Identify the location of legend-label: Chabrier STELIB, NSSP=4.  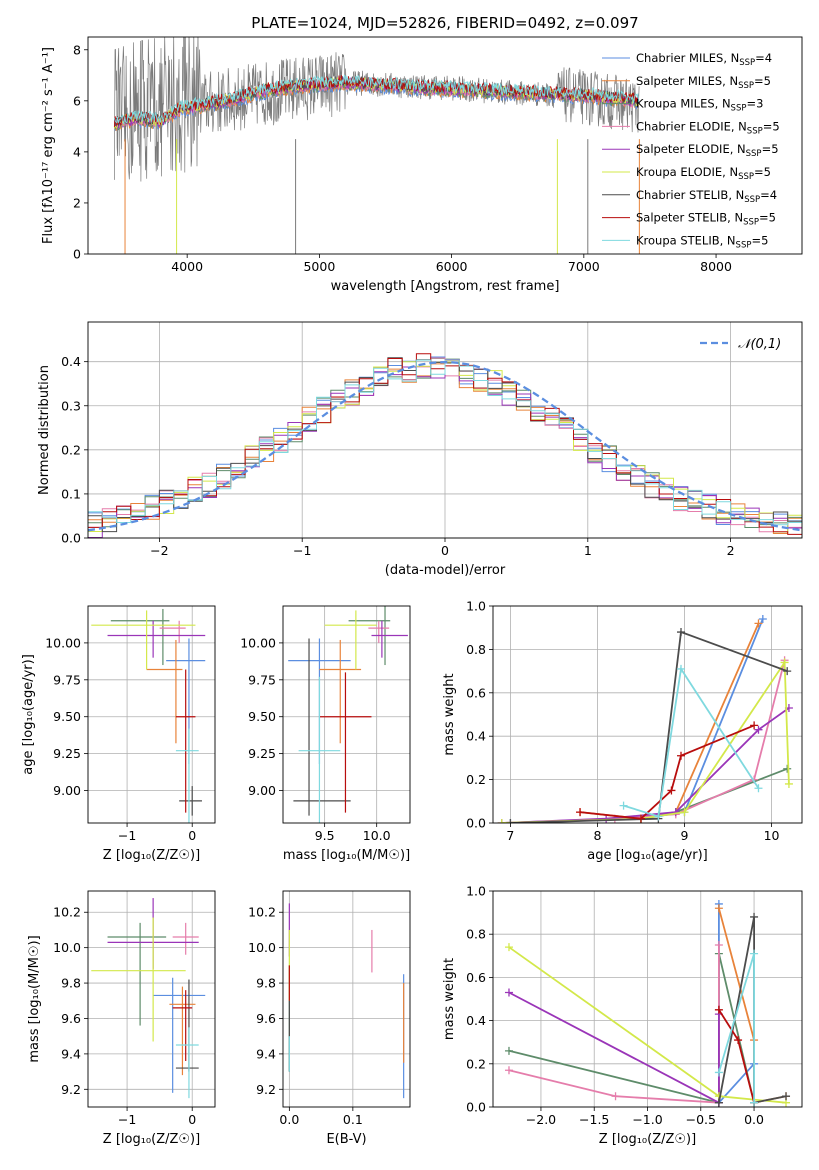
(706, 196).